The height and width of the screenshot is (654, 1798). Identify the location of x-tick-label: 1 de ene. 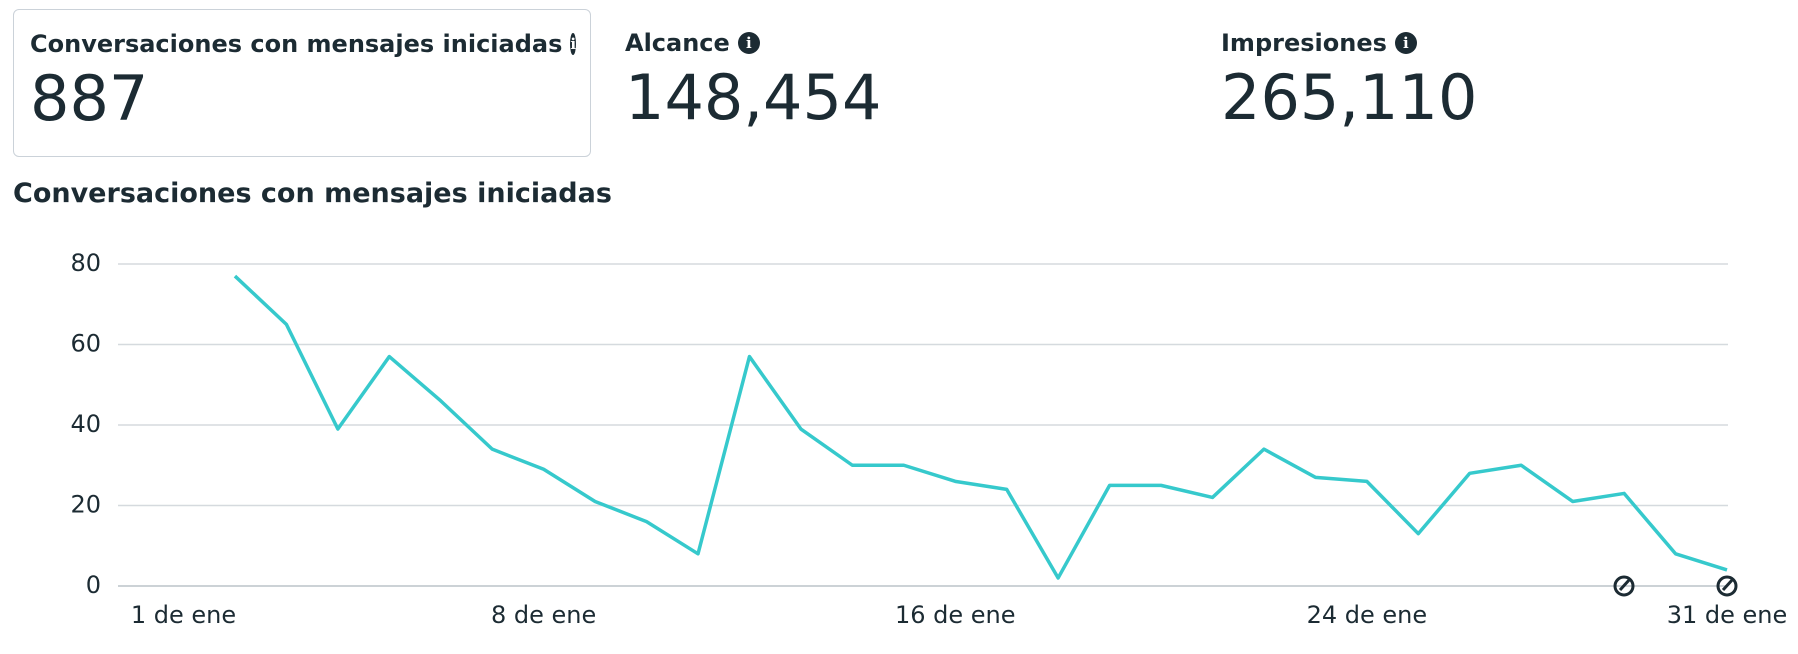
(183, 615).